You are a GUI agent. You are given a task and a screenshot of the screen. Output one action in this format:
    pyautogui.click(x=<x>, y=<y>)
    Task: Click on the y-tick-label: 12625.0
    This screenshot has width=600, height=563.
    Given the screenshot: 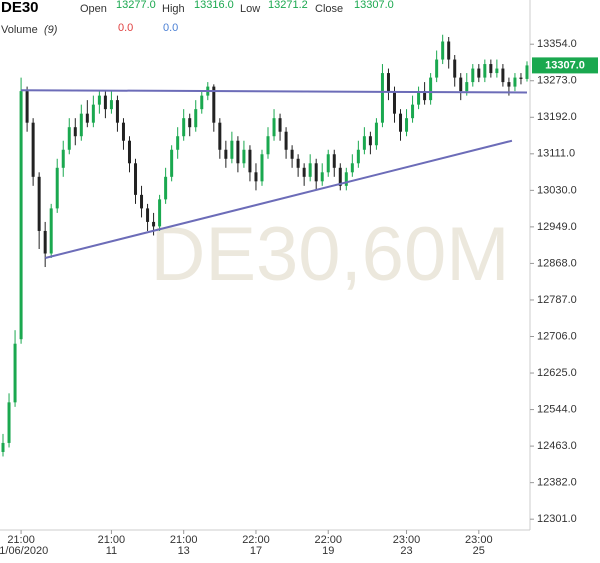 What is the action you would take?
    pyautogui.click(x=557, y=373)
    